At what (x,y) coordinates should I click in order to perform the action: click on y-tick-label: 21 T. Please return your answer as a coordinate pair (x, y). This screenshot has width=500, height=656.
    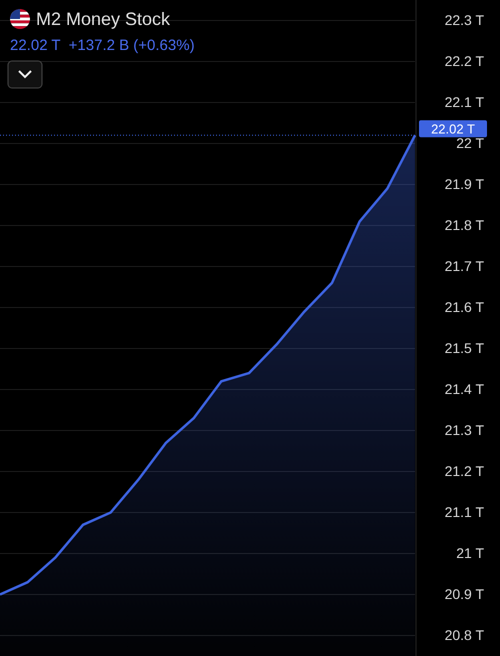
    Looking at the image, I should click on (470, 552).